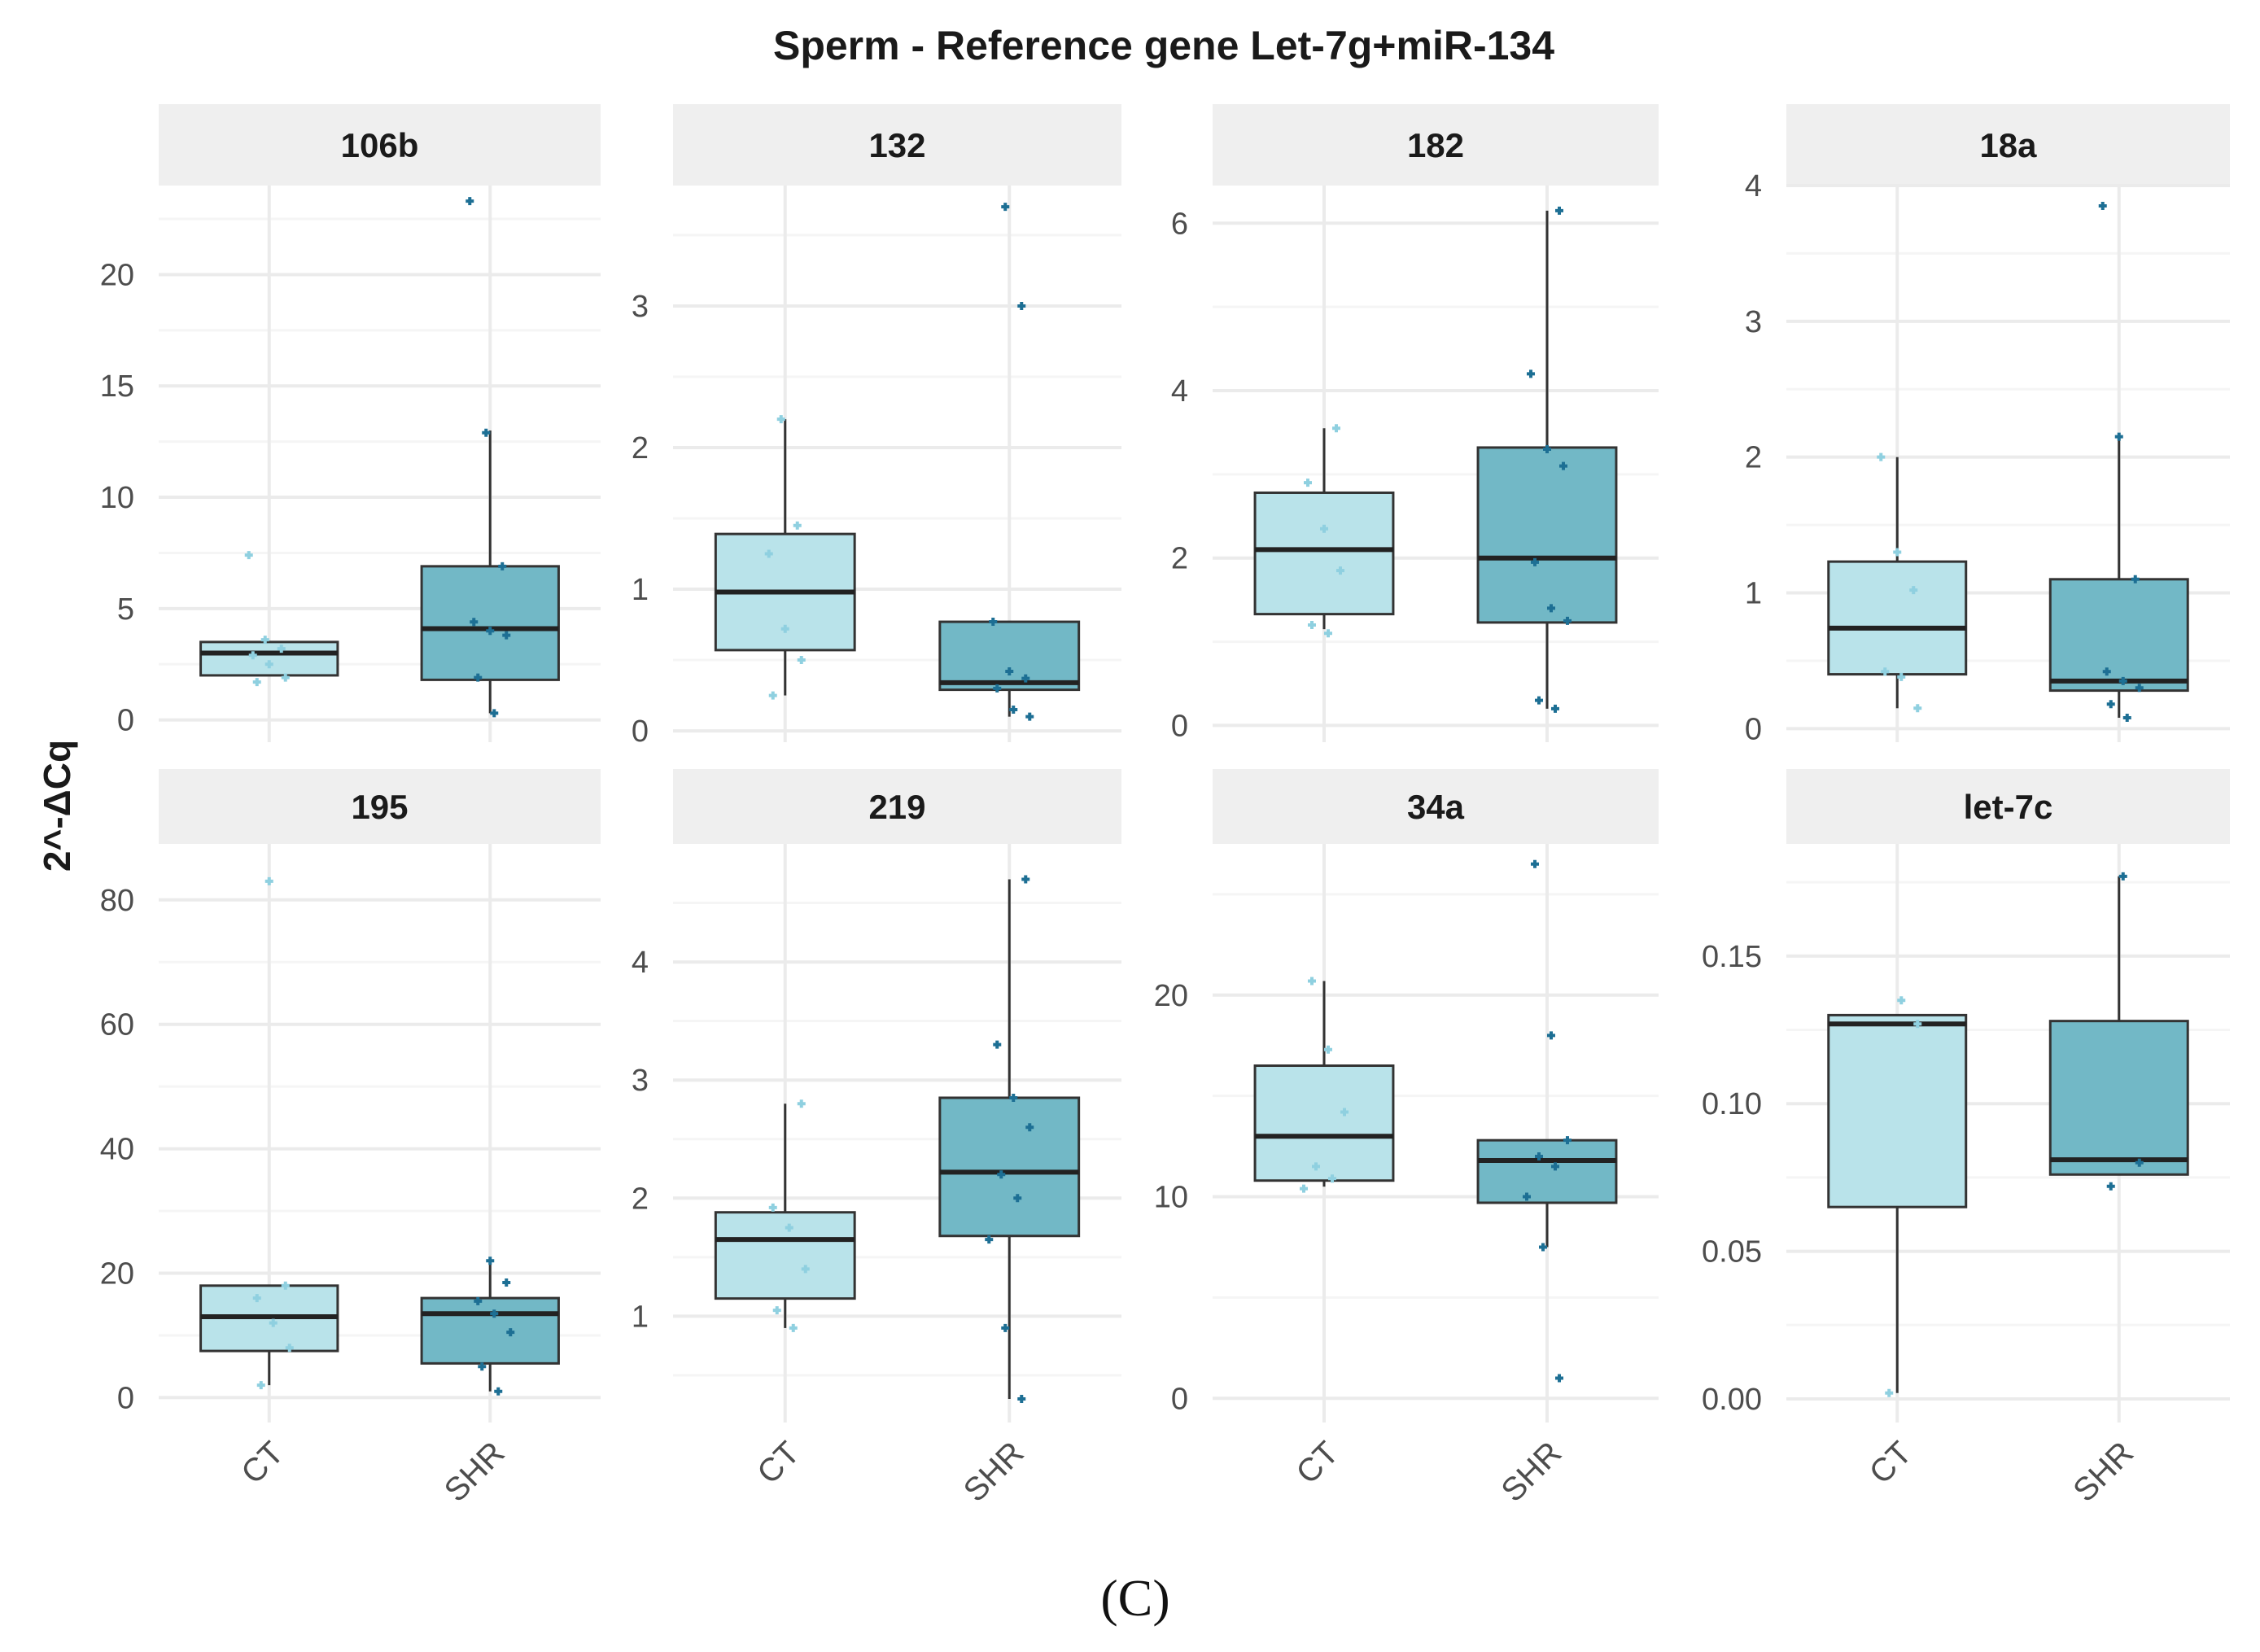 Image resolution: width=2260 pixels, height=1652 pixels. What do you see at coordinates (1163, 45) in the screenshot?
I see `chart-title: Sperm - Reference gene Let-7g+miR-134` at bounding box center [1163, 45].